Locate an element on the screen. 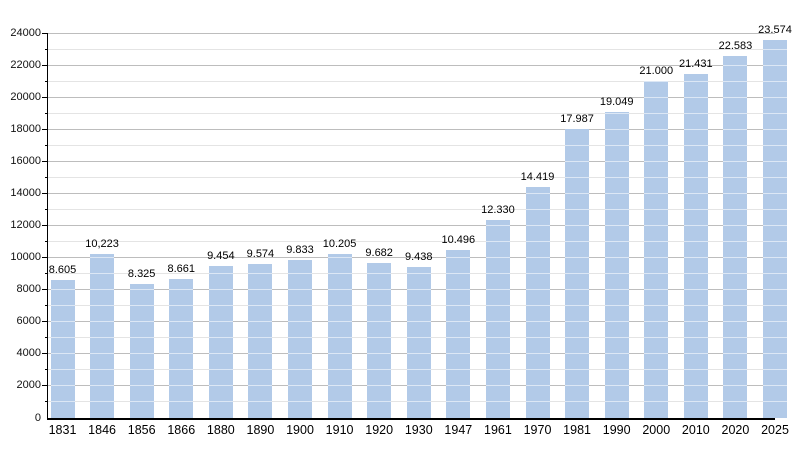 This screenshot has width=800, height=450. y-axis-tick-label: 10000 is located at coordinates (25, 257).